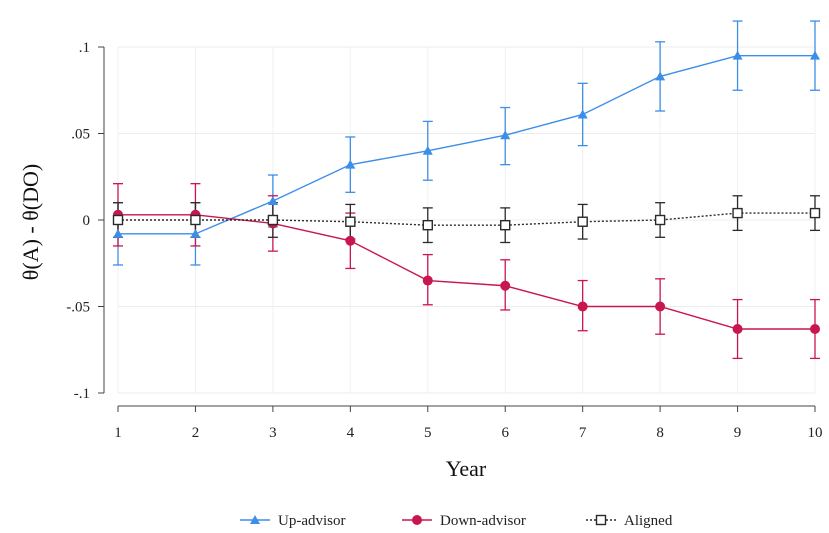  I want to click on x-tick-label: 3, so click(273, 433).